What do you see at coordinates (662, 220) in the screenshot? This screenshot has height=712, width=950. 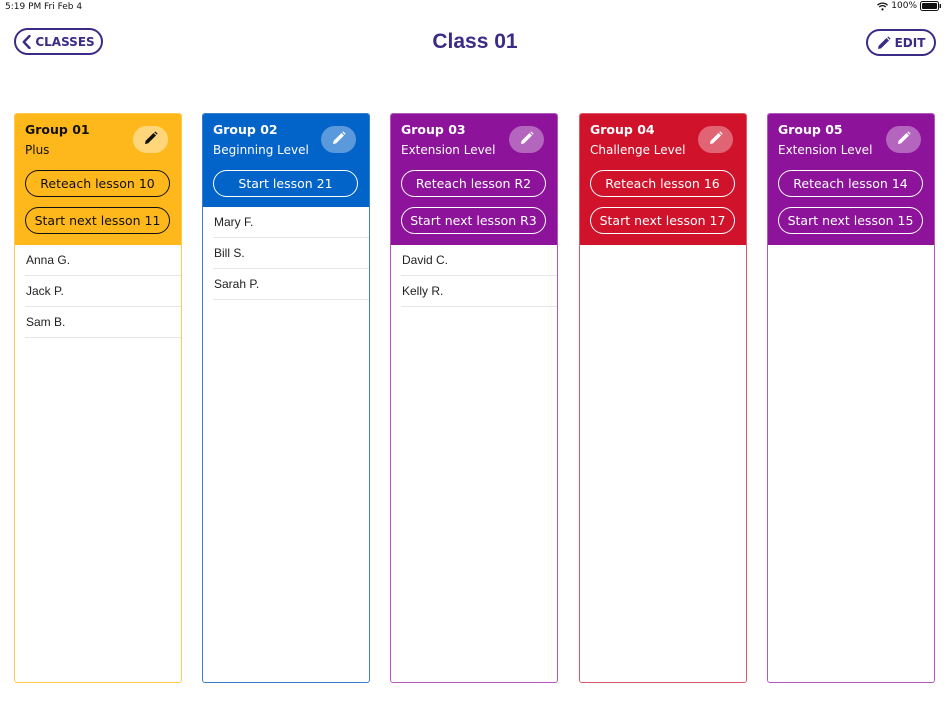 I see `lesson-button-secondary: Start next lesson 17` at bounding box center [662, 220].